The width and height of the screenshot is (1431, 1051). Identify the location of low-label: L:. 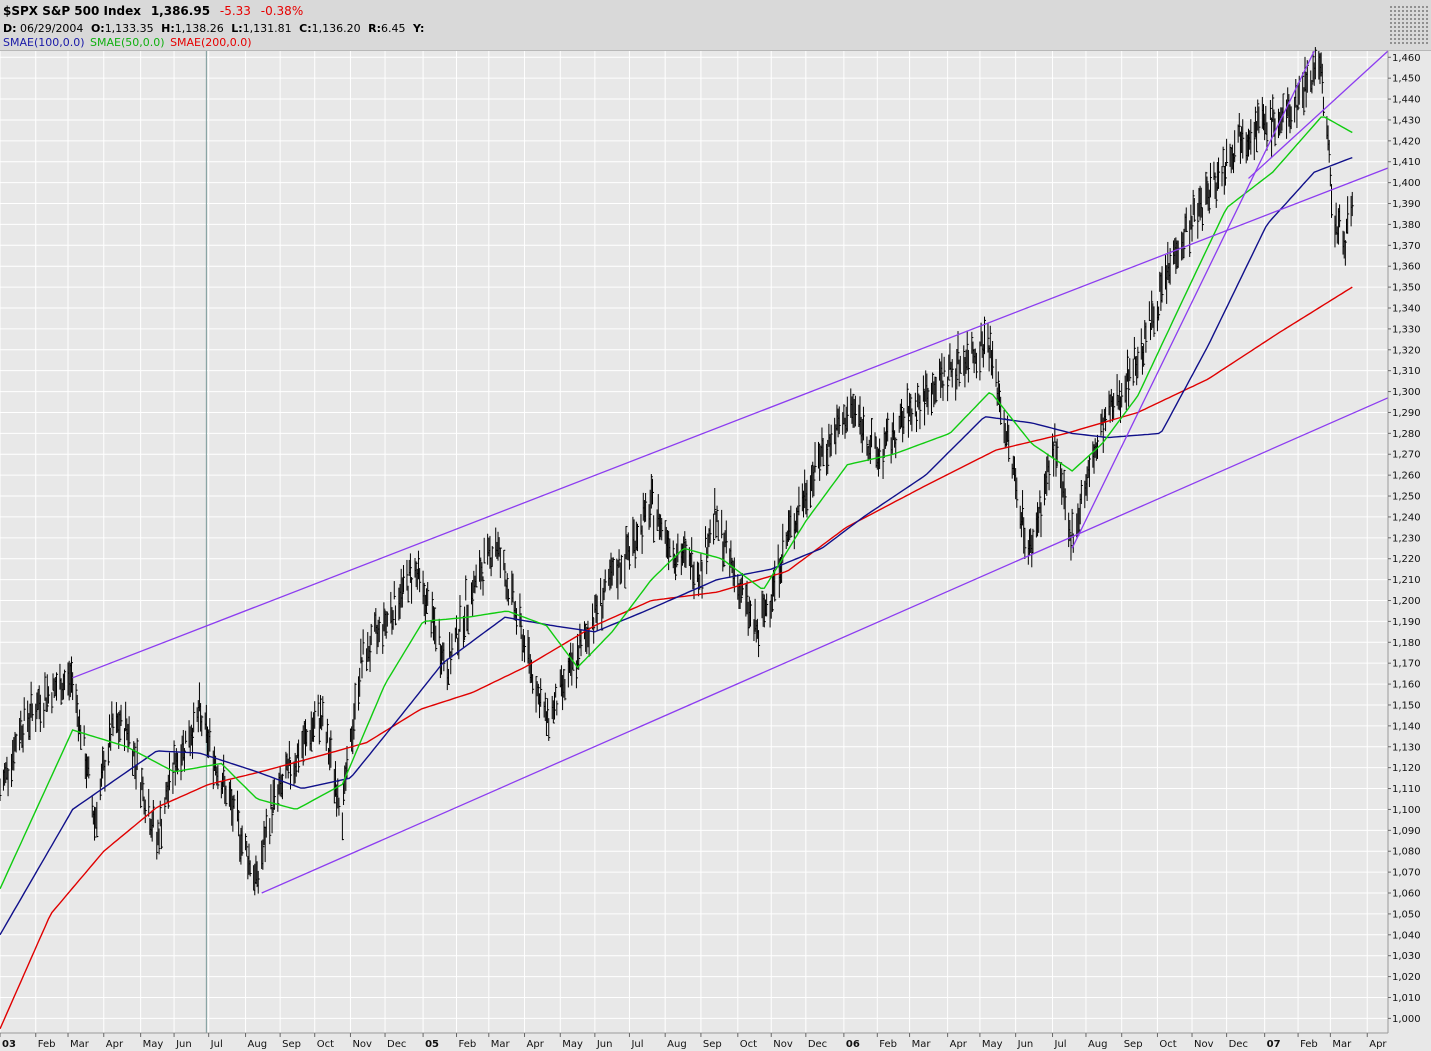
(237, 28).